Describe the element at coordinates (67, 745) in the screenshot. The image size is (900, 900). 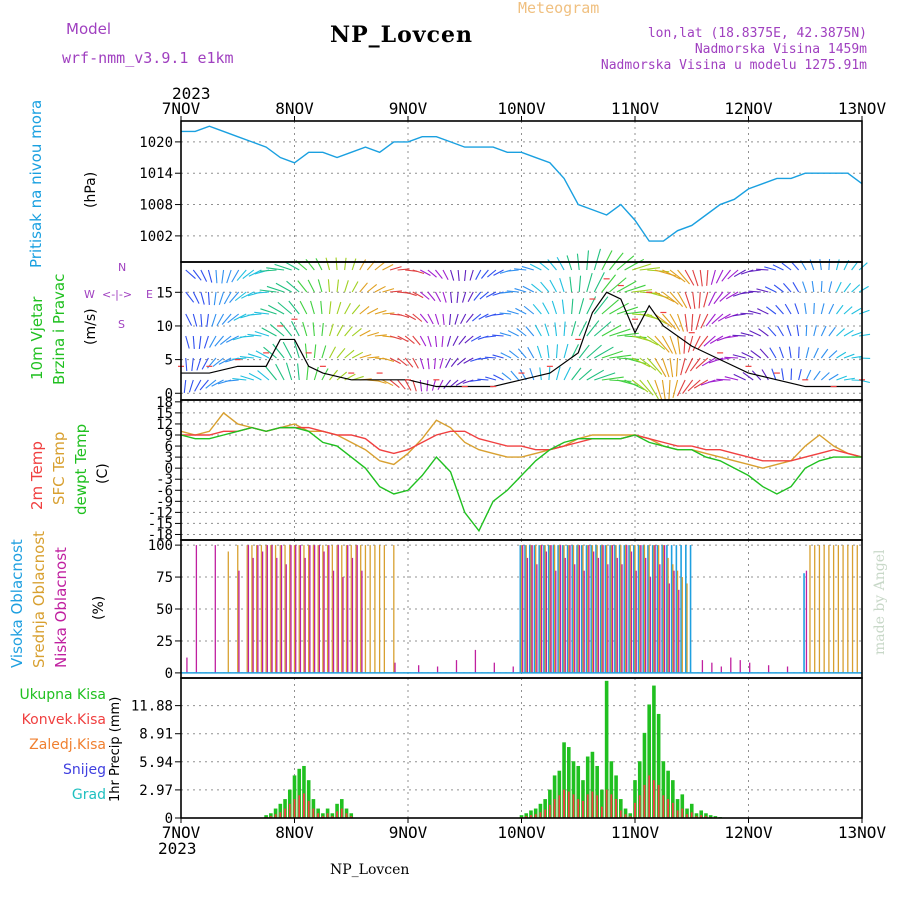
I see `precip-label-frozen: Zaledj.Kisa` at that location.